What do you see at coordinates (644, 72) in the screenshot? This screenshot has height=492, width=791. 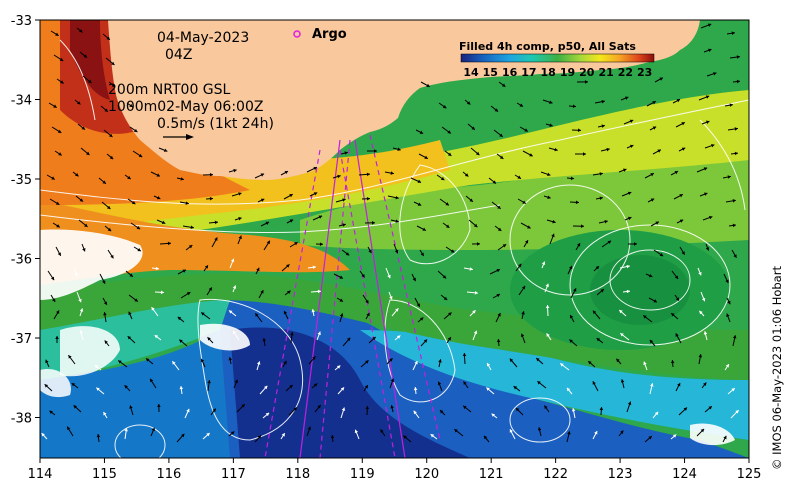 I see `colorbar-tick-label: 23` at bounding box center [644, 72].